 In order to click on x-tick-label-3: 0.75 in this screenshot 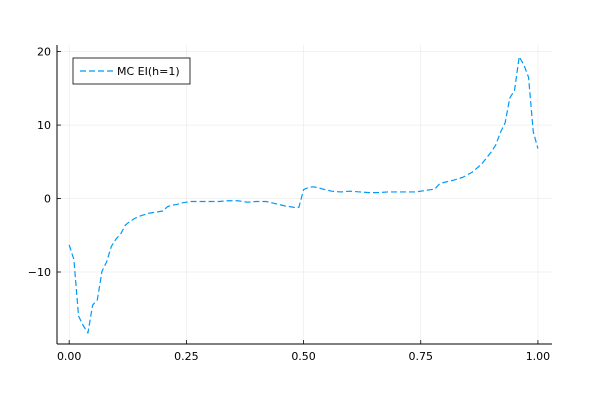, I will do `click(421, 356)`.